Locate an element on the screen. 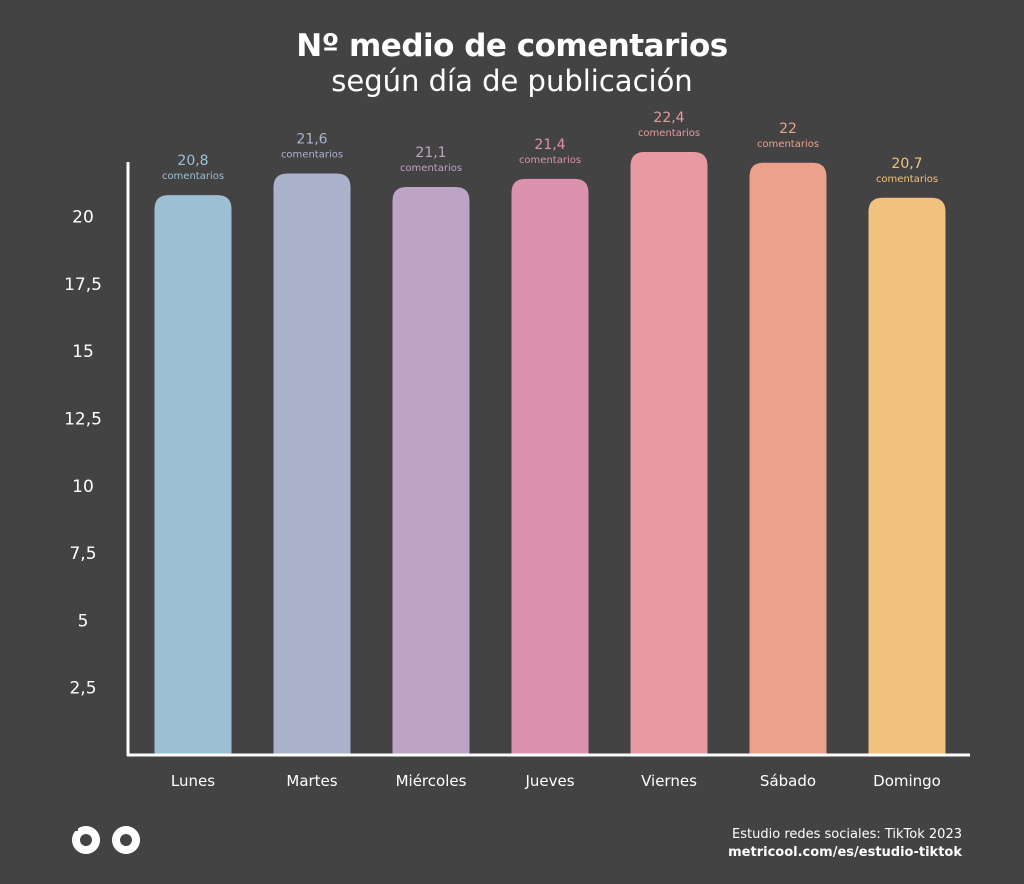 The image size is (1024, 884). y-tick-label: 7,5 is located at coordinates (82, 554).